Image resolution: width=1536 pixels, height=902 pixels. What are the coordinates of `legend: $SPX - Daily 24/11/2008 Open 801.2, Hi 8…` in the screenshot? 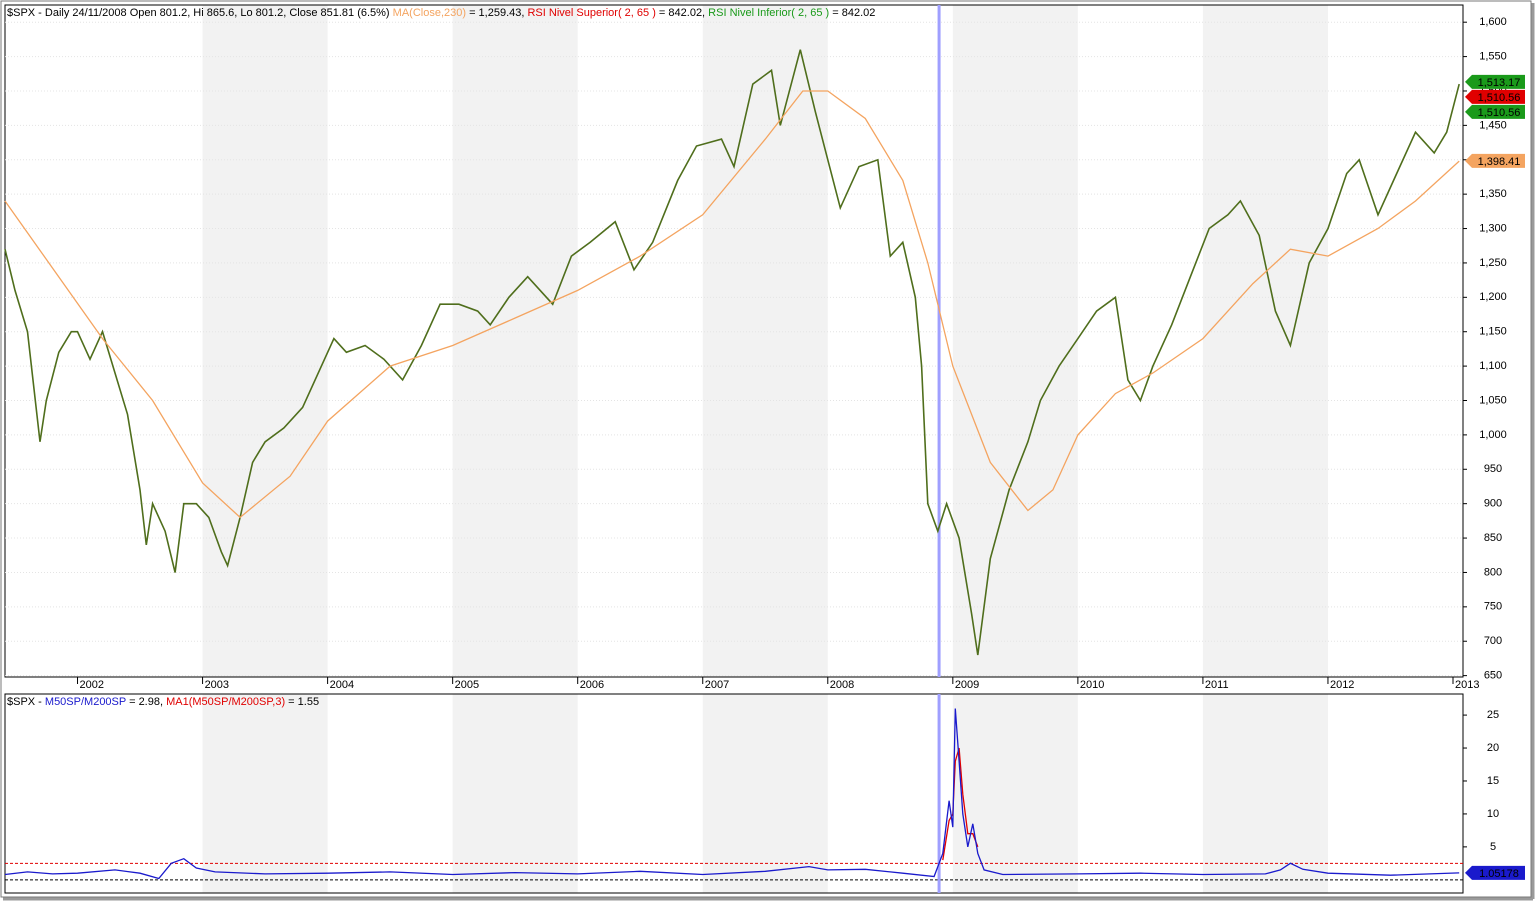 It's located at (441, 13).